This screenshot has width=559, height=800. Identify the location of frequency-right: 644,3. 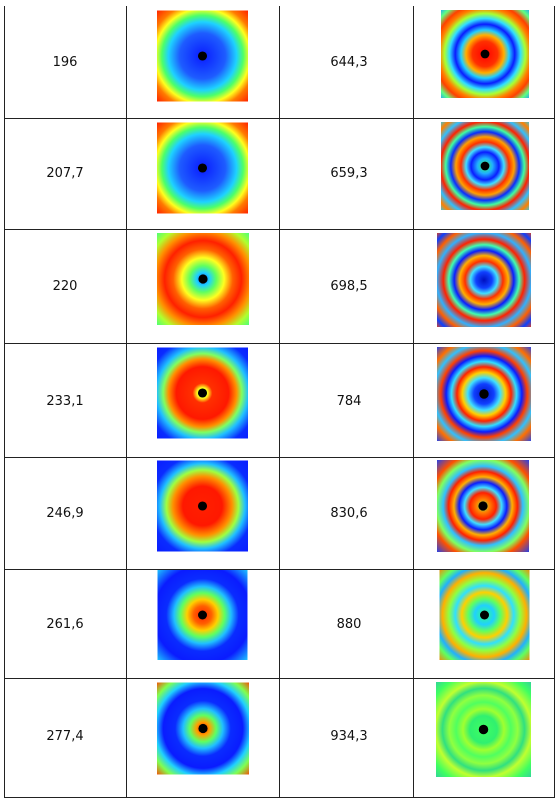
(349, 62).